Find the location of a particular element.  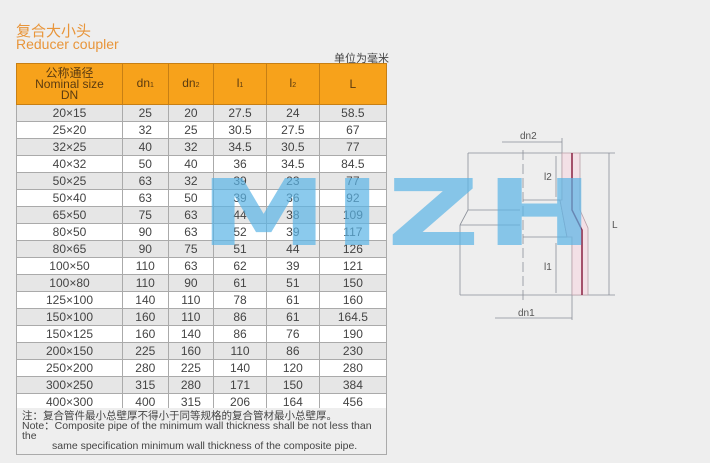

table-cell: 230 is located at coordinates (353, 351).